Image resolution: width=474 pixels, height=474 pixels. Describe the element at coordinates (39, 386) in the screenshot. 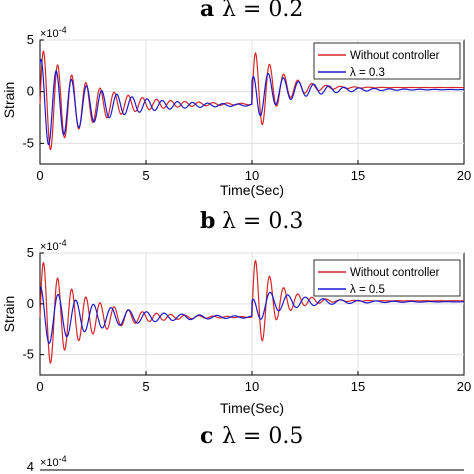

I see `panel-b-xtick-label: 0` at that location.